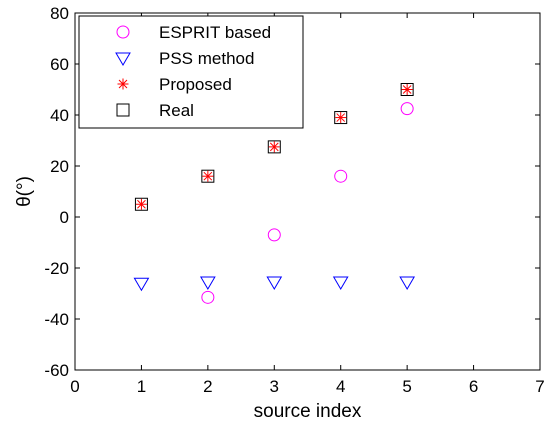 This screenshot has width=550, height=433. Describe the element at coordinates (473, 386) in the screenshot. I see `x-tick-label: 6` at that location.